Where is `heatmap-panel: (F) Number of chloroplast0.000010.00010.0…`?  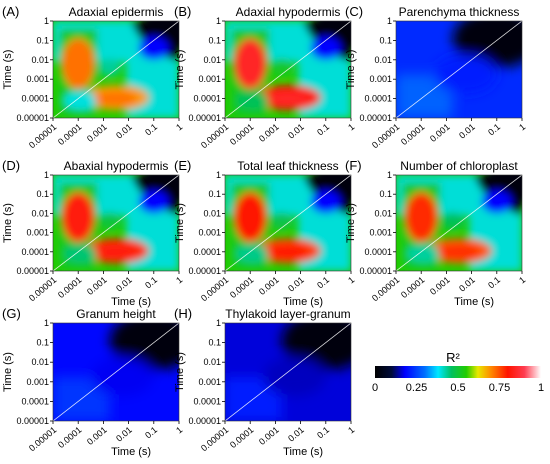 heatmap-panel: (F) Number of chloroplast0.000010.00010.0… is located at coordinates (436, 233).